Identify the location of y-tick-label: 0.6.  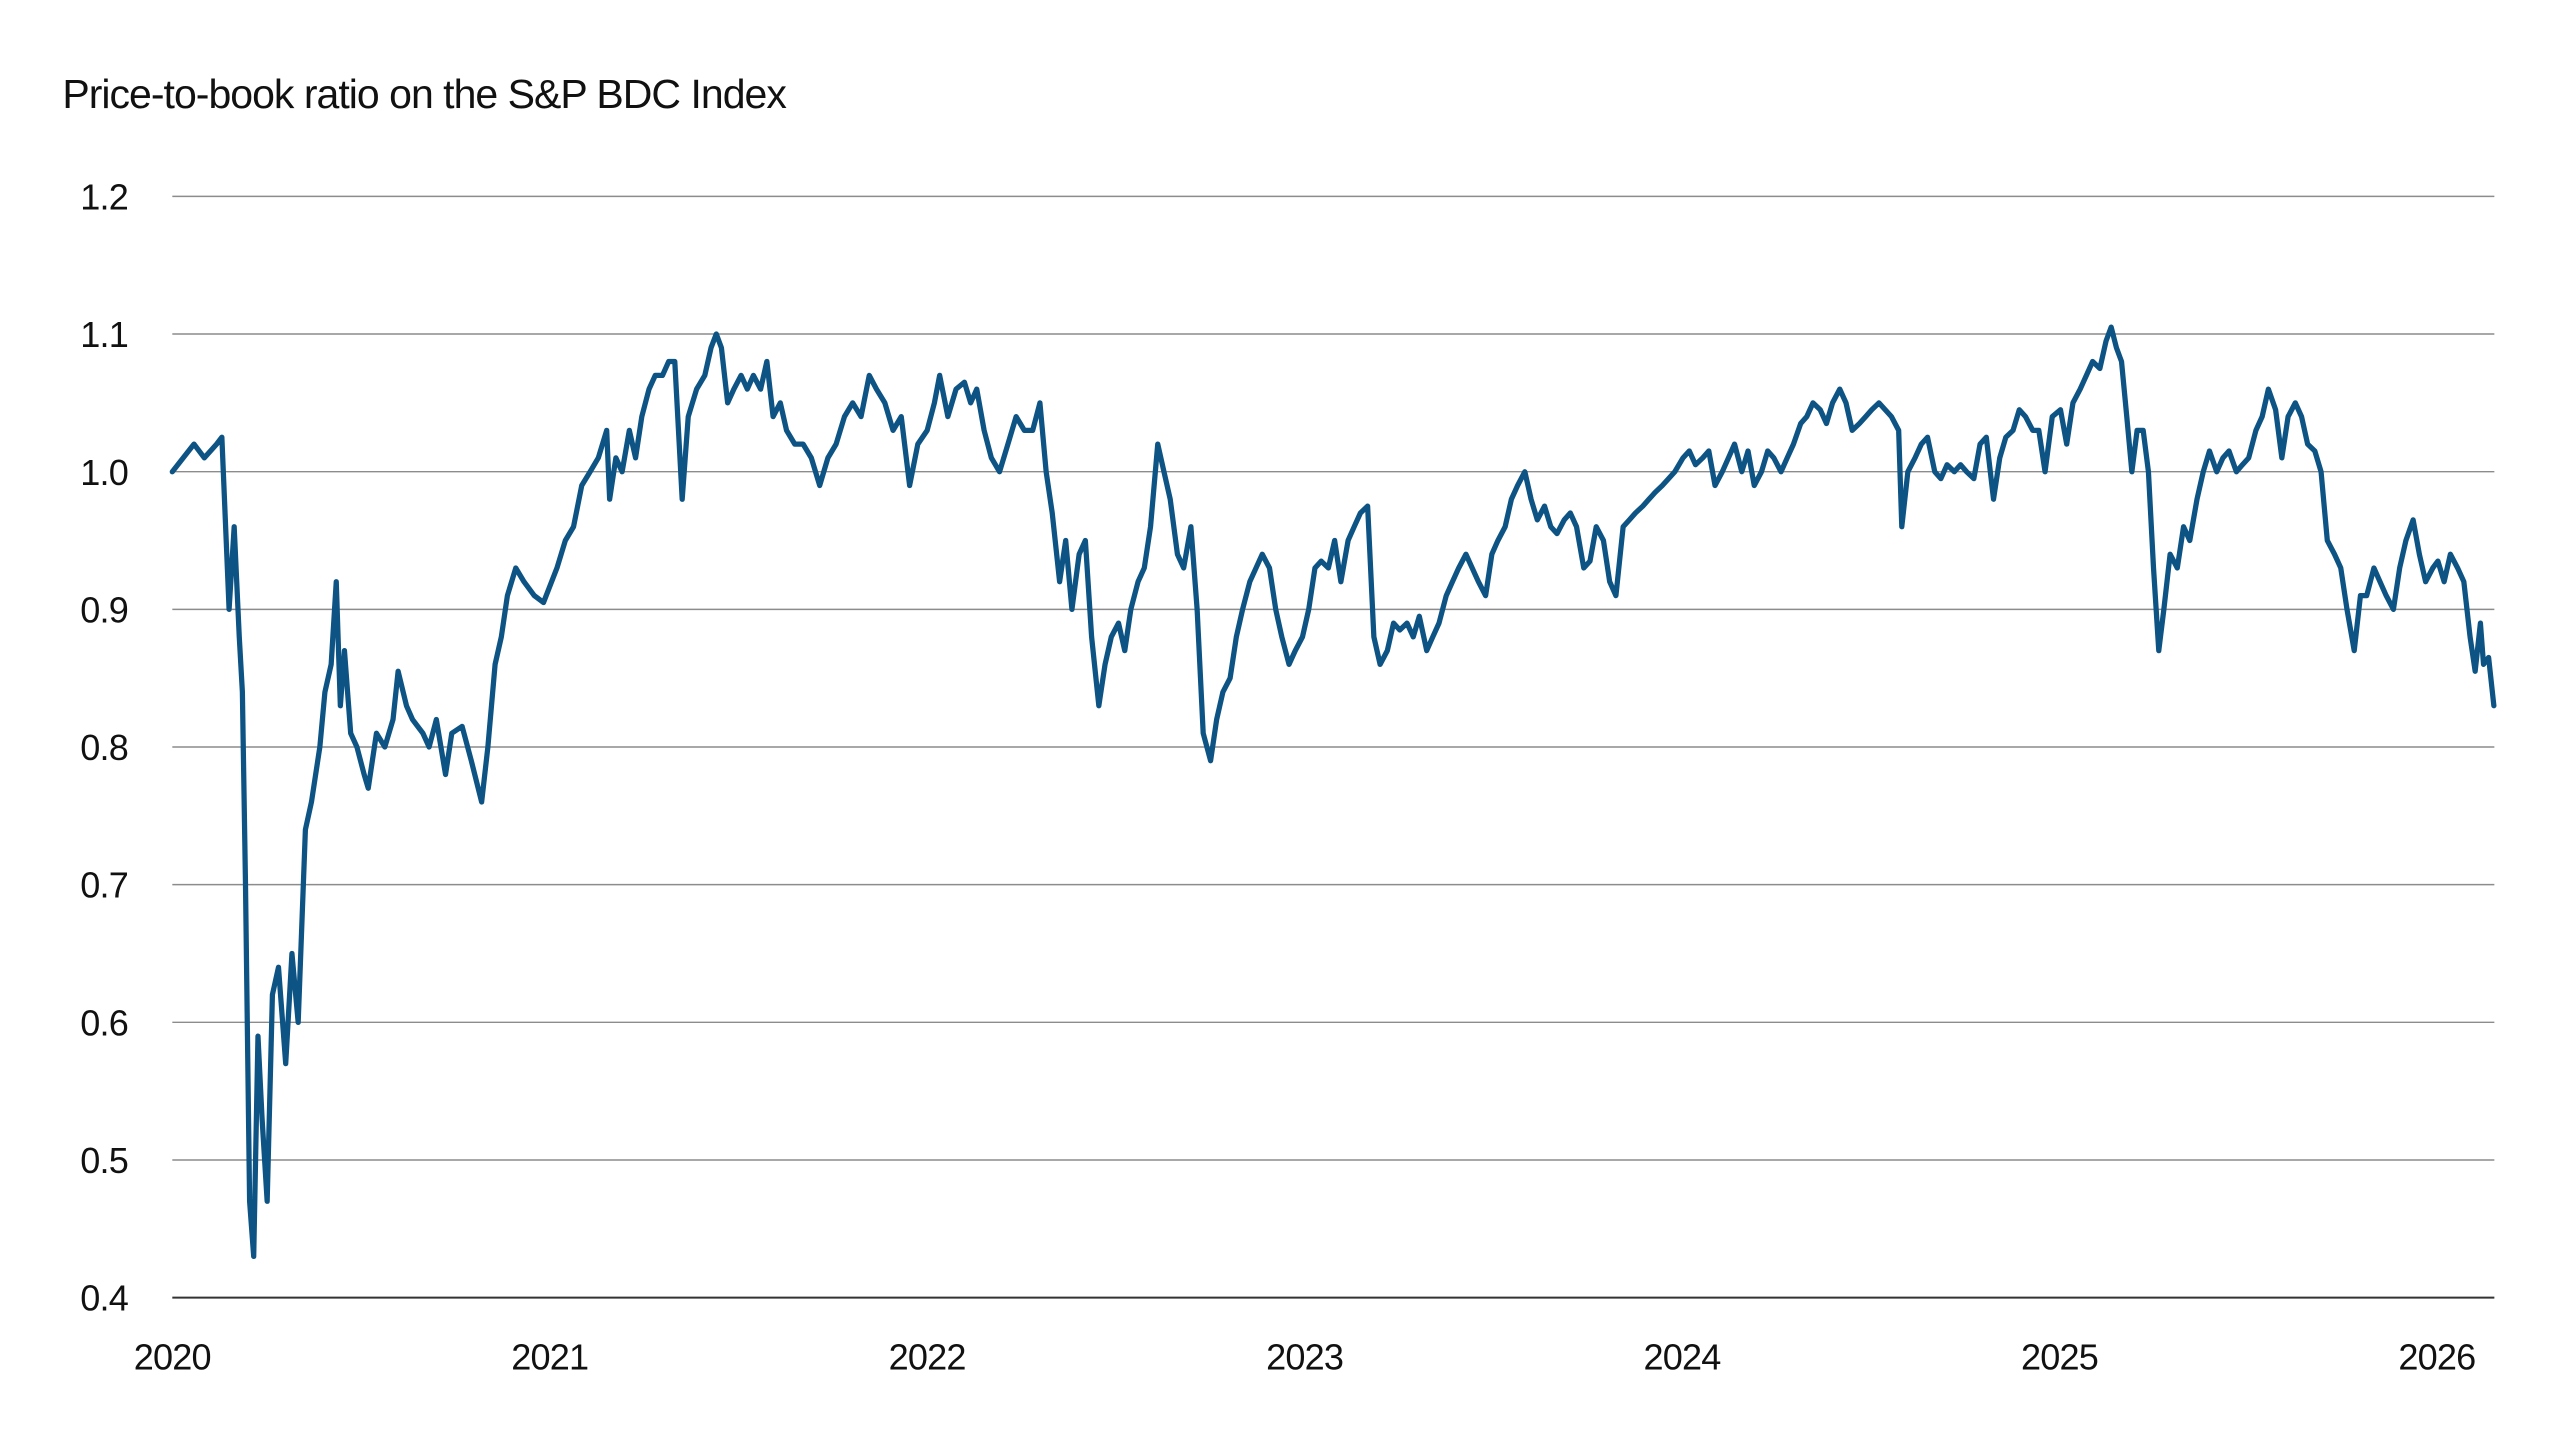
(104, 1022).